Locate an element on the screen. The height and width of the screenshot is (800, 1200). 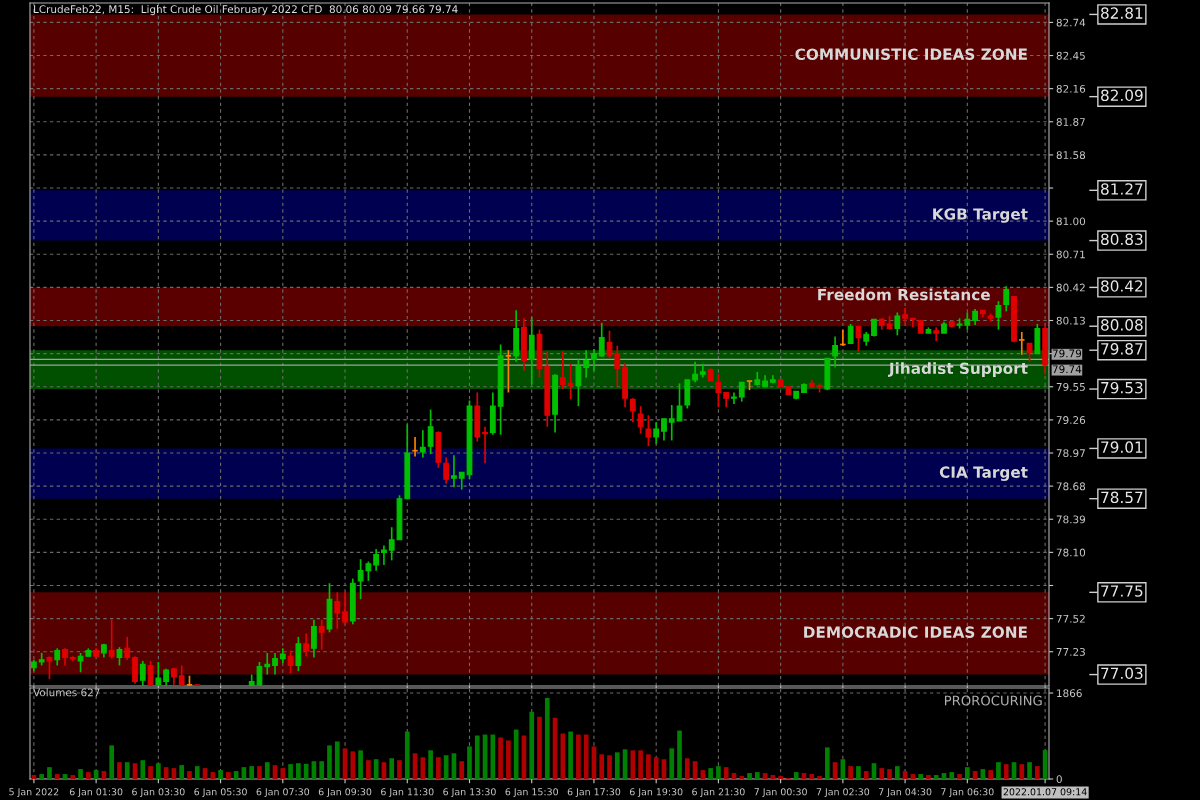
x-tick-label: 5 Jan 2022 is located at coordinates (34, 793).